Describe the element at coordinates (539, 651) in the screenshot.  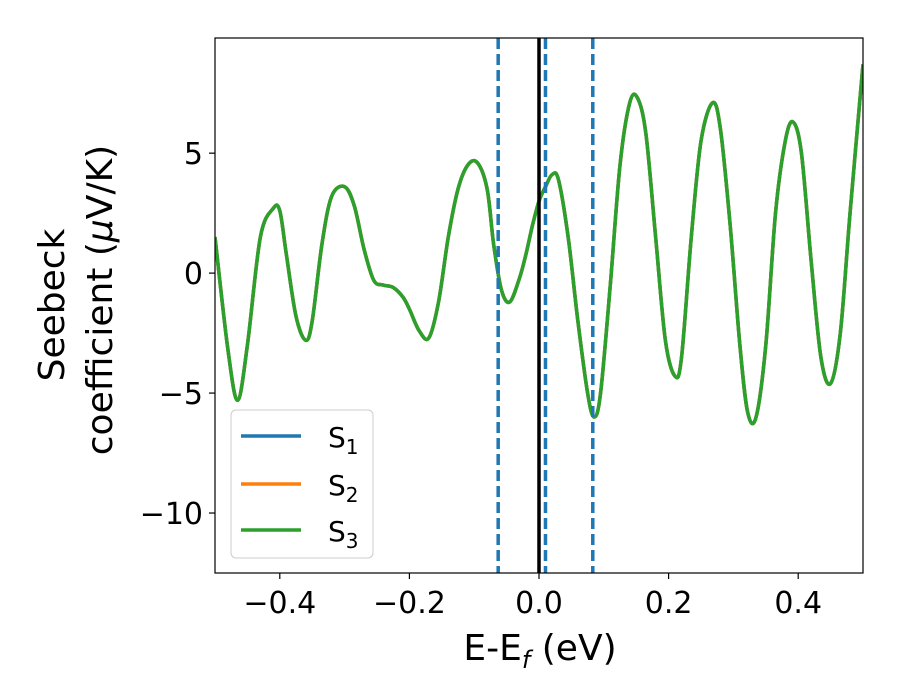
I see `x-axis-title: E-Ef (eV)` at that location.